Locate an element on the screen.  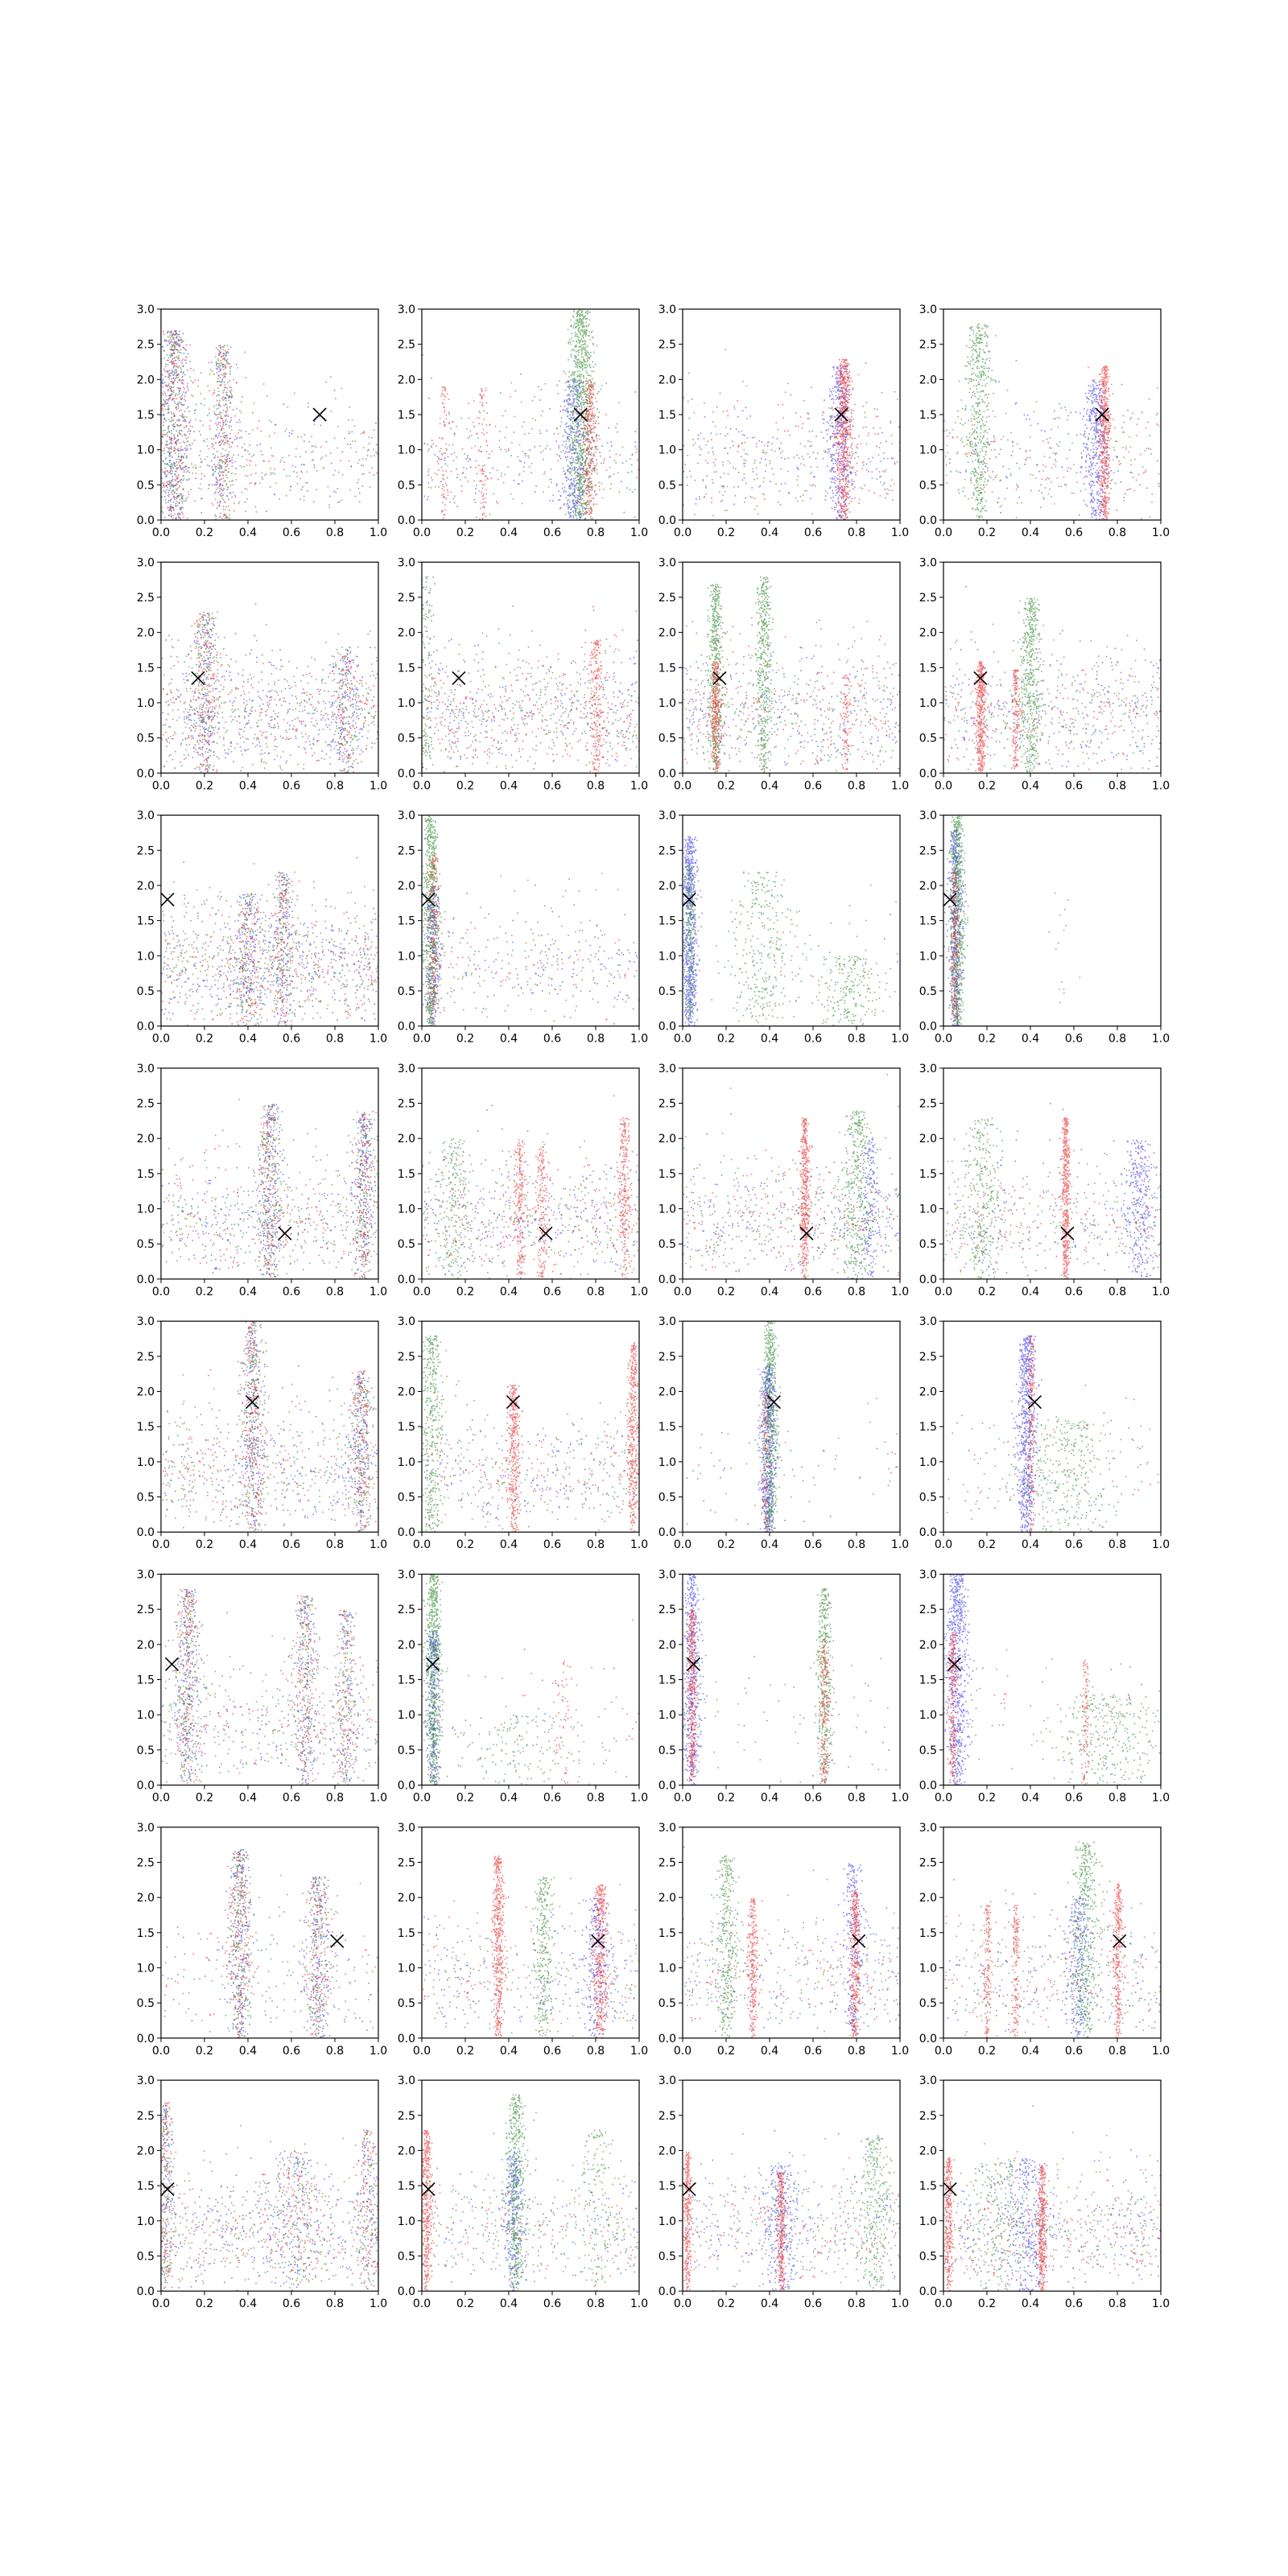
x-tick-label: 0.6 is located at coordinates (552, 2303).